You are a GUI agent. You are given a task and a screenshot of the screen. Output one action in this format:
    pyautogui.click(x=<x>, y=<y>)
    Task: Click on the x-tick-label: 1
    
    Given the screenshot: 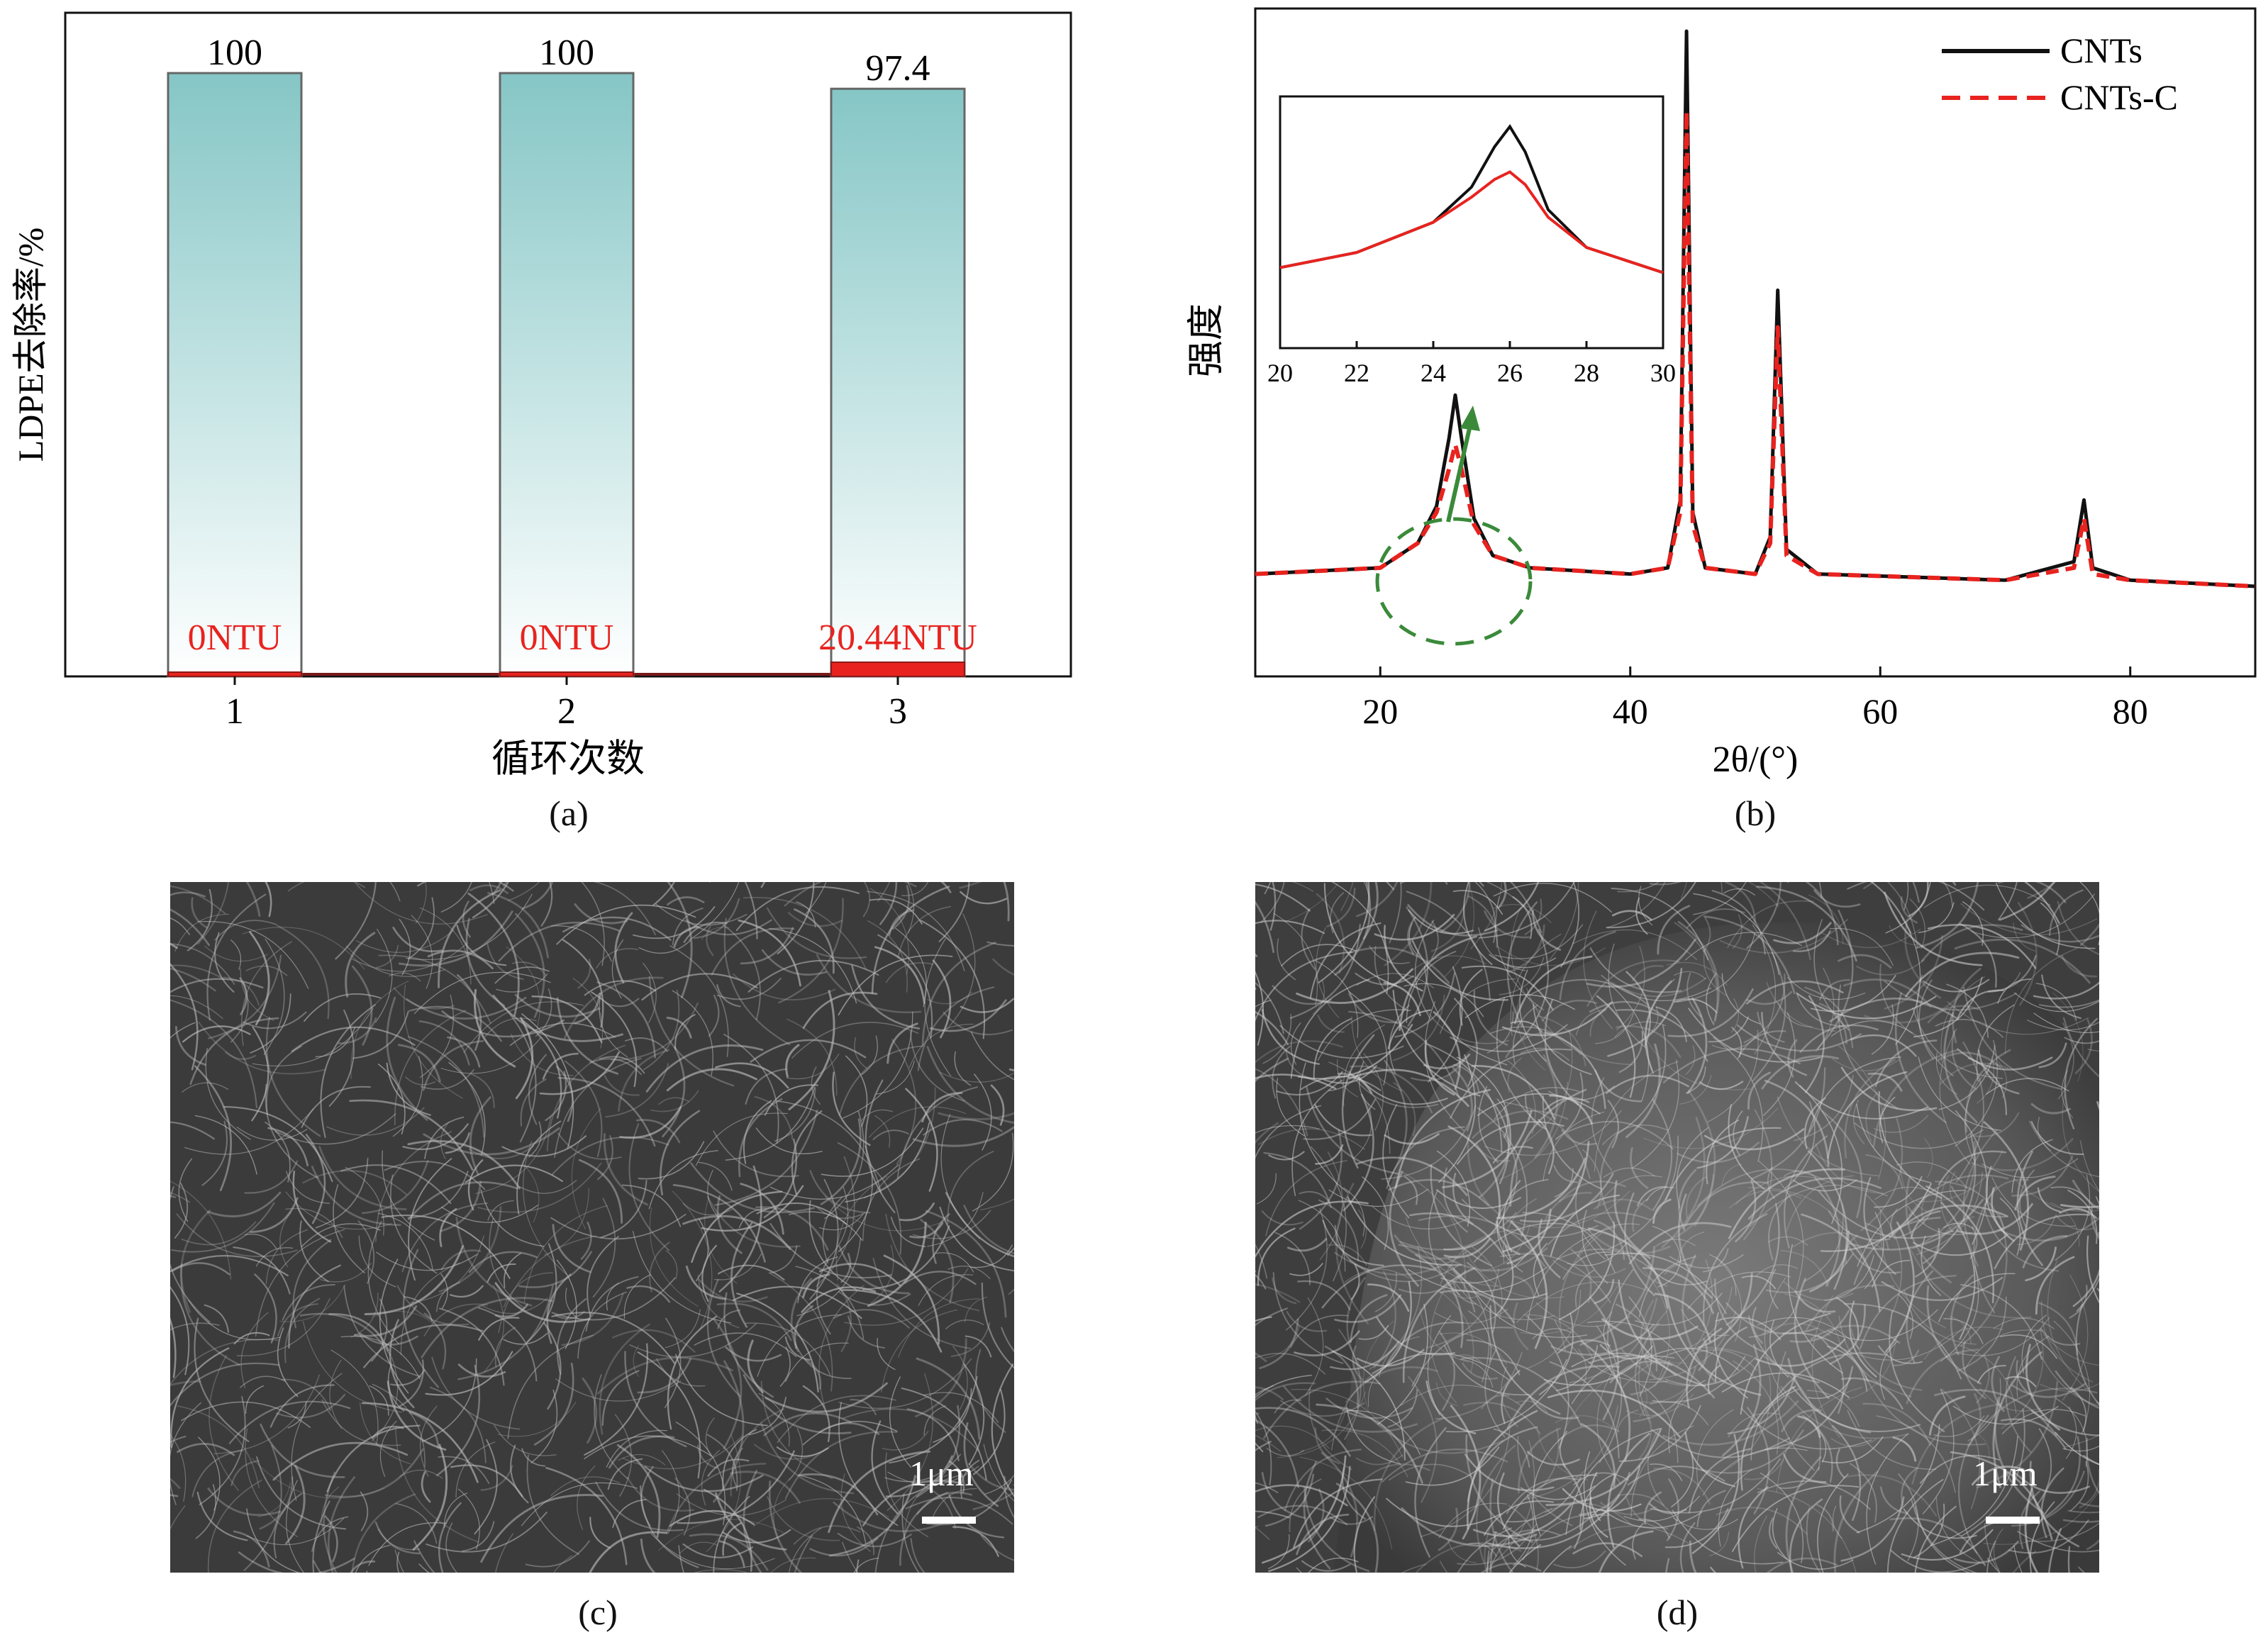 What is the action you would take?
    pyautogui.click(x=235, y=711)
    